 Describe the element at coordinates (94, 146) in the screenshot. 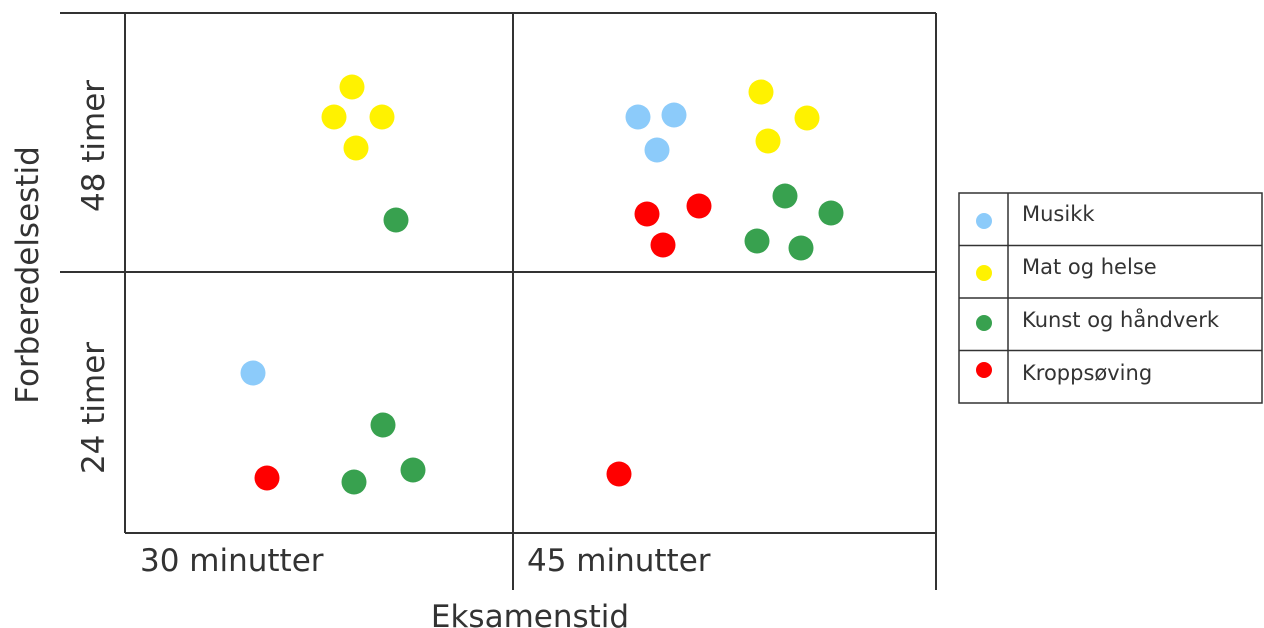

I see `y-tick-label-2: 48 timer` at that location.